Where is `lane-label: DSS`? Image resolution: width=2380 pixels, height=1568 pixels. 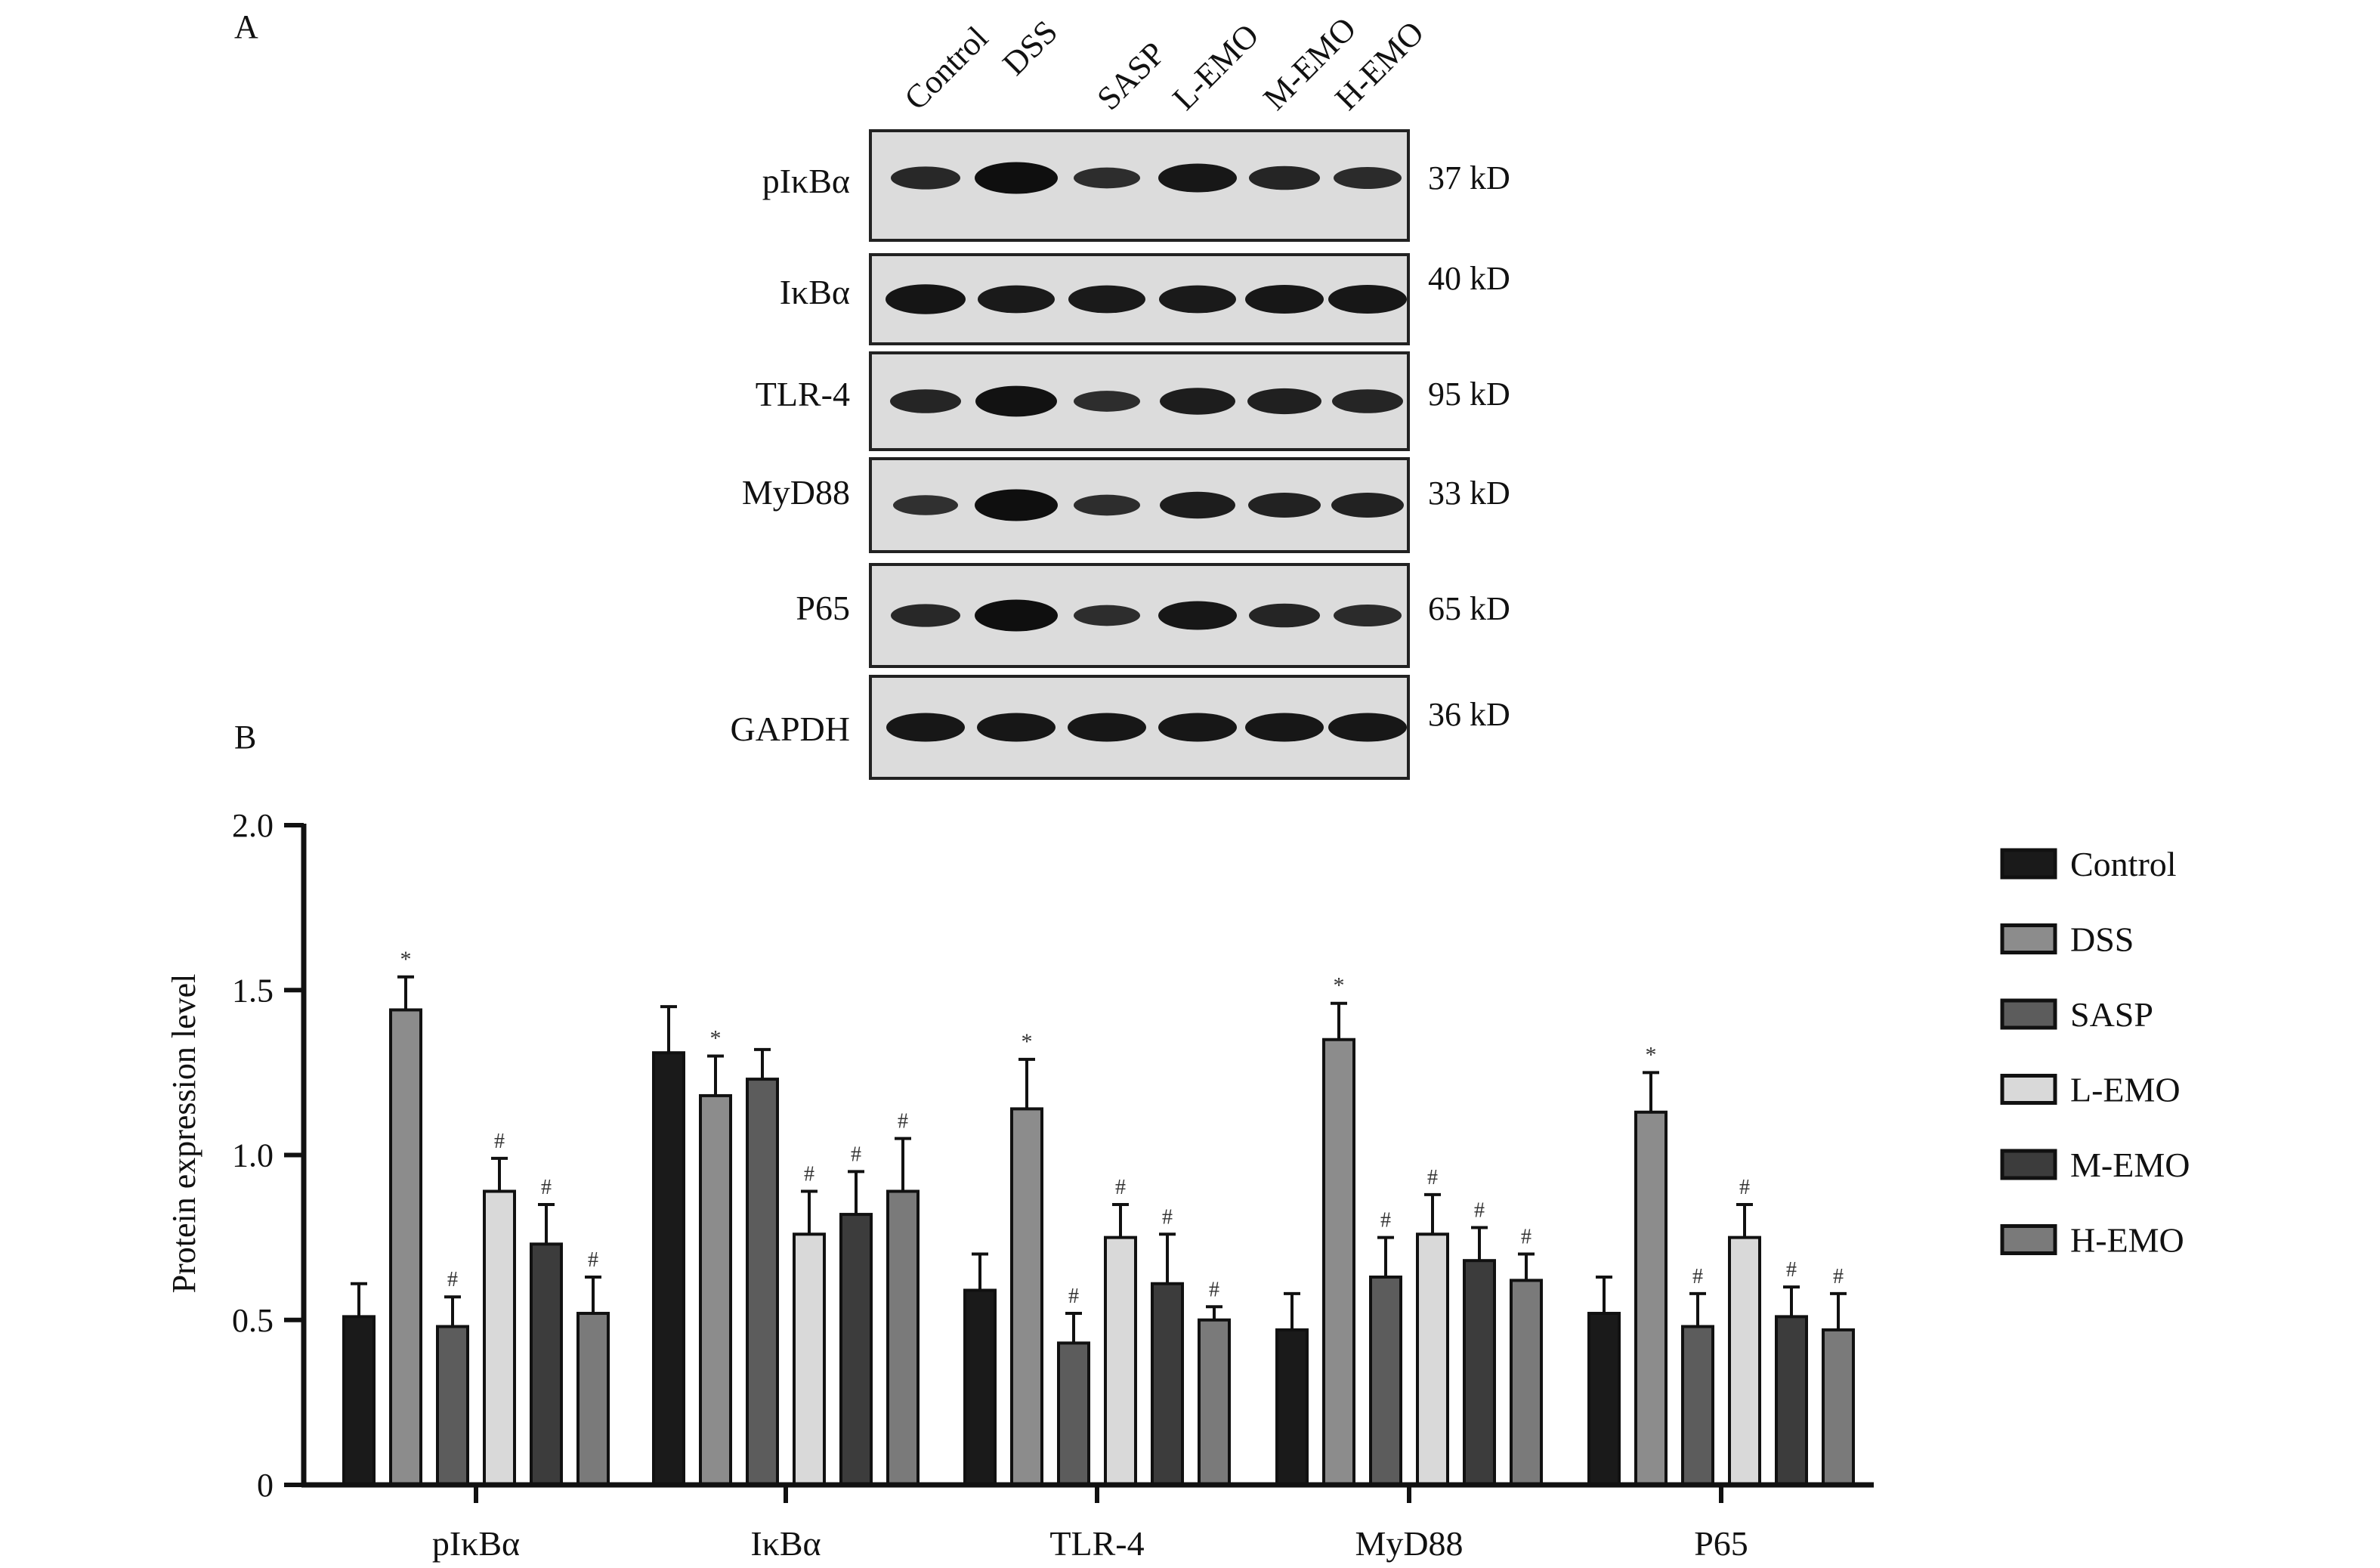
lane-label: DSS is located at coordinates (1030, 47).